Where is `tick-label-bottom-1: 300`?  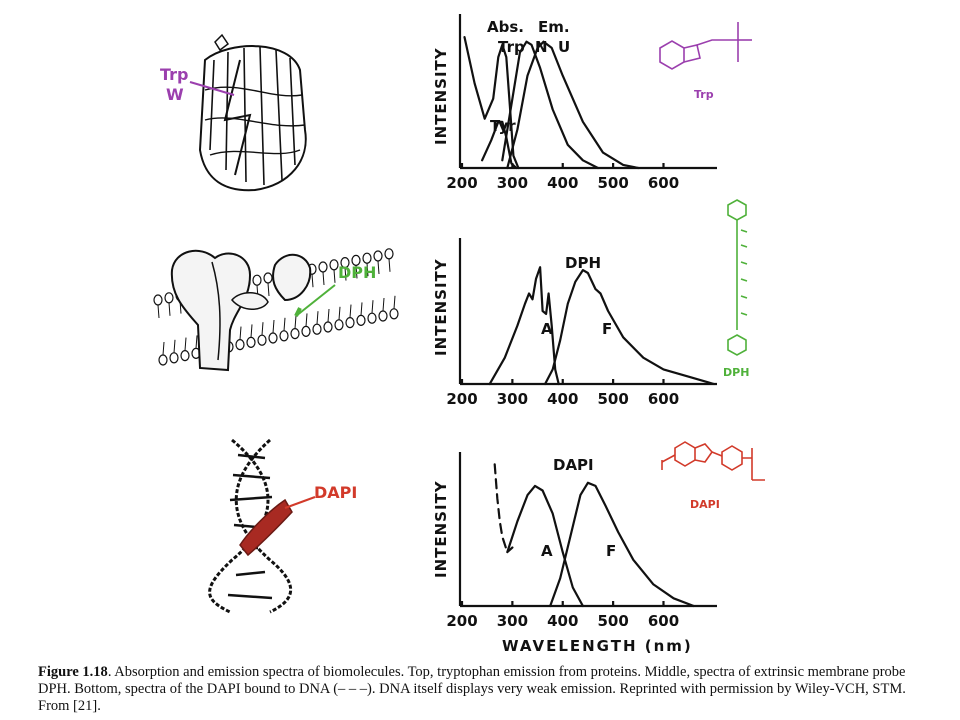 tick-label-bottom-1: 300 is located at coordinates (512, 621).